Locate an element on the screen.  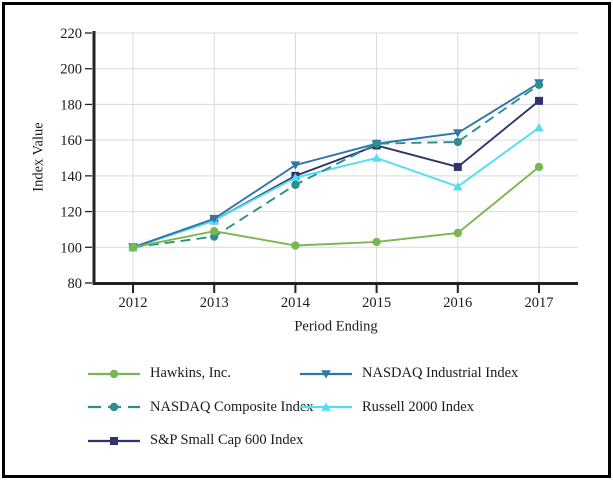
x-tick-label: 2013 is located at coordinates (214, 303).